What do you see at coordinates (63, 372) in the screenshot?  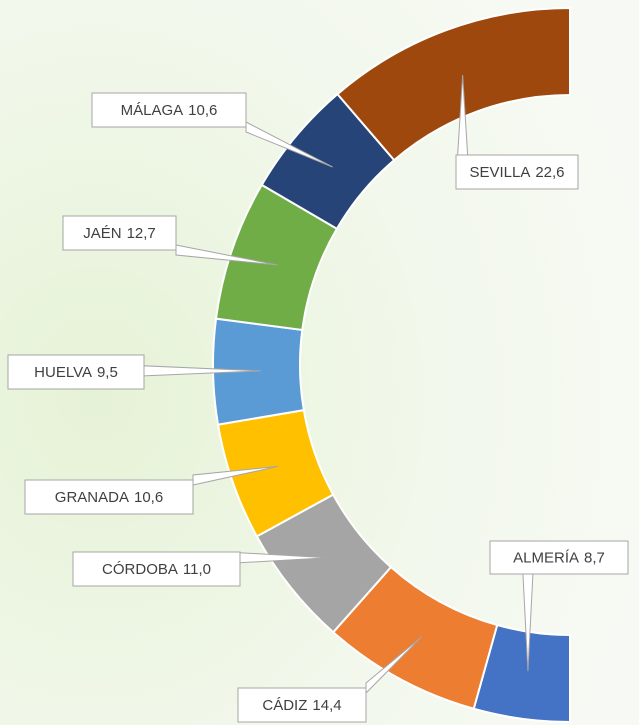 I see `category-name: HUELVA` at bounding box center [63, 372].